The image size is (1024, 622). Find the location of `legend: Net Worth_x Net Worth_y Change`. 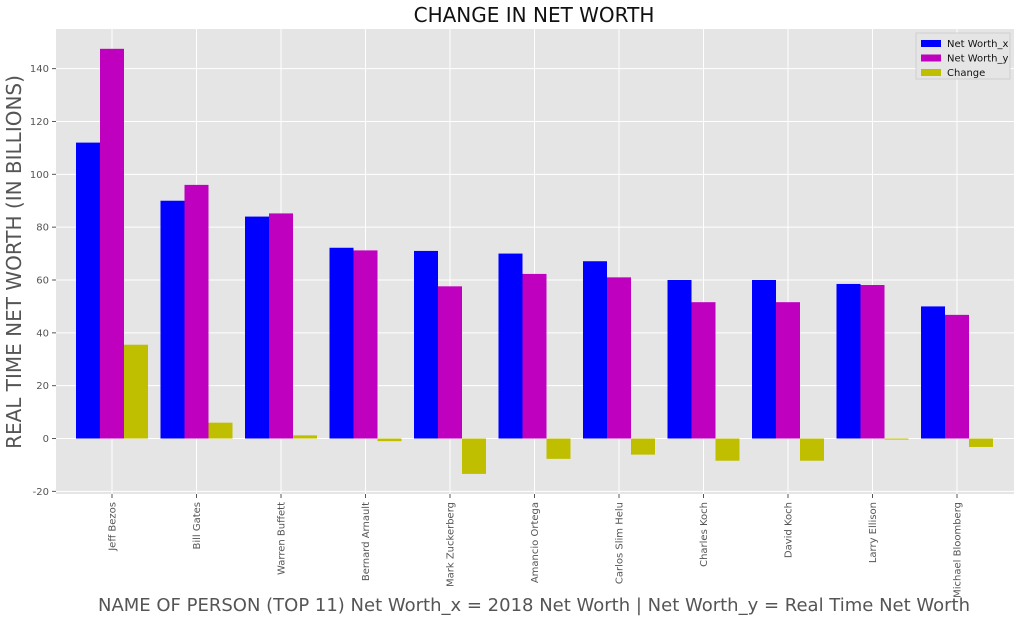

legend: Net Worth_x Net Worth_y Change is located at coordinates (963, 56).